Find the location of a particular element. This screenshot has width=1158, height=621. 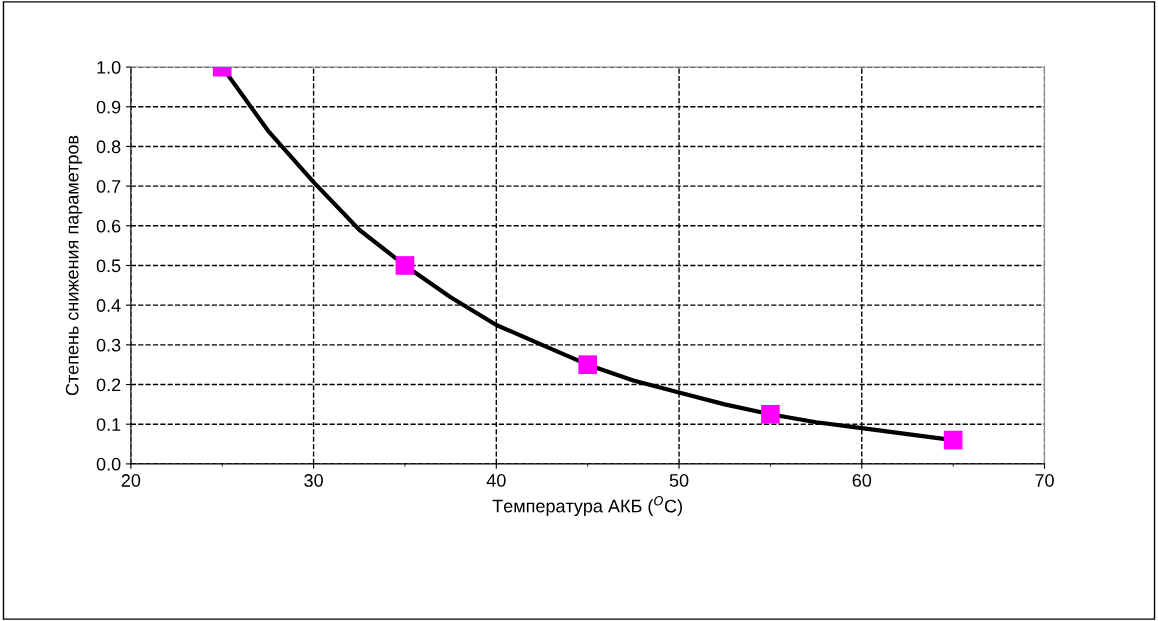

y-tick-label: 0.4 is located at coordinates (108, 305).